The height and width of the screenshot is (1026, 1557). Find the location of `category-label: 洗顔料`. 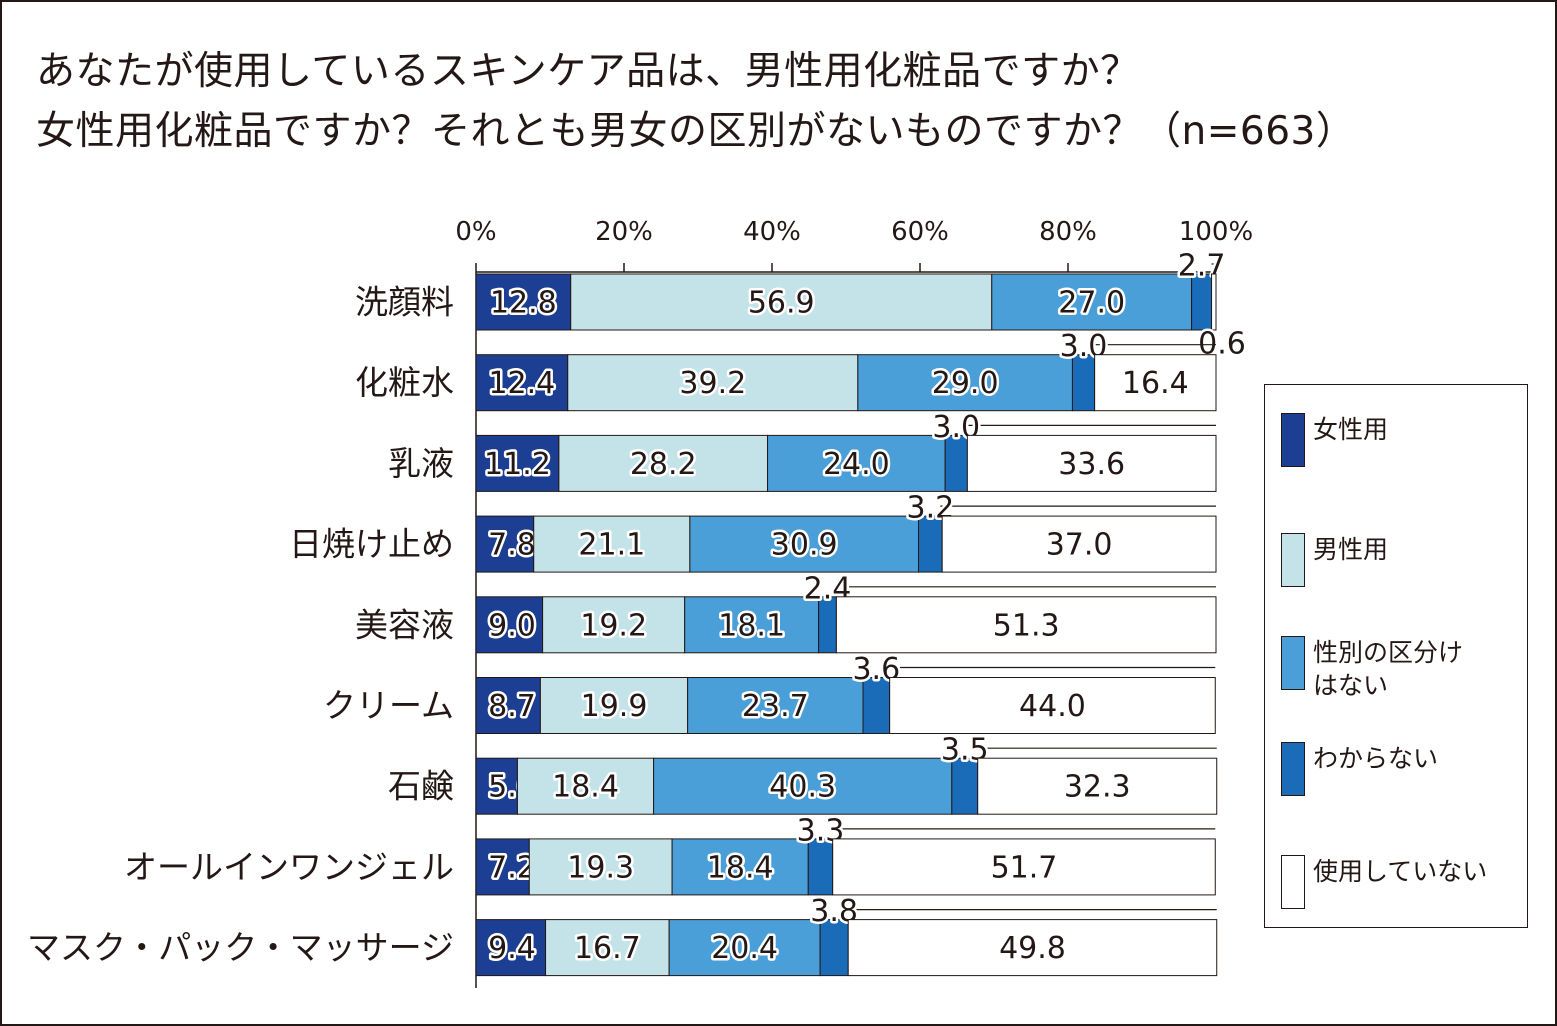

category-label: 洗顔料 is located at coordinates (404, 302).